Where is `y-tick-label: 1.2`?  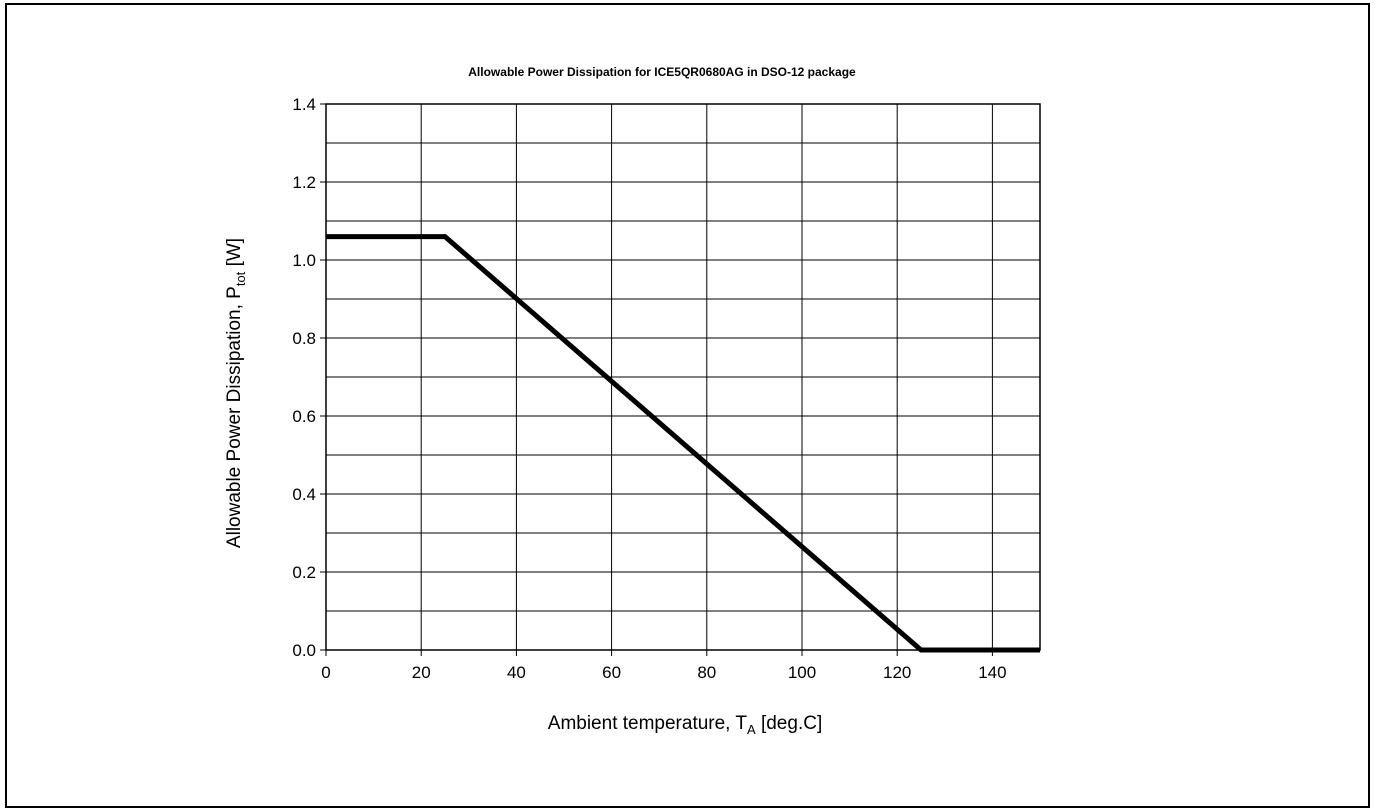
y-tick-label: 1.2 is located at coordinates (304, 182).